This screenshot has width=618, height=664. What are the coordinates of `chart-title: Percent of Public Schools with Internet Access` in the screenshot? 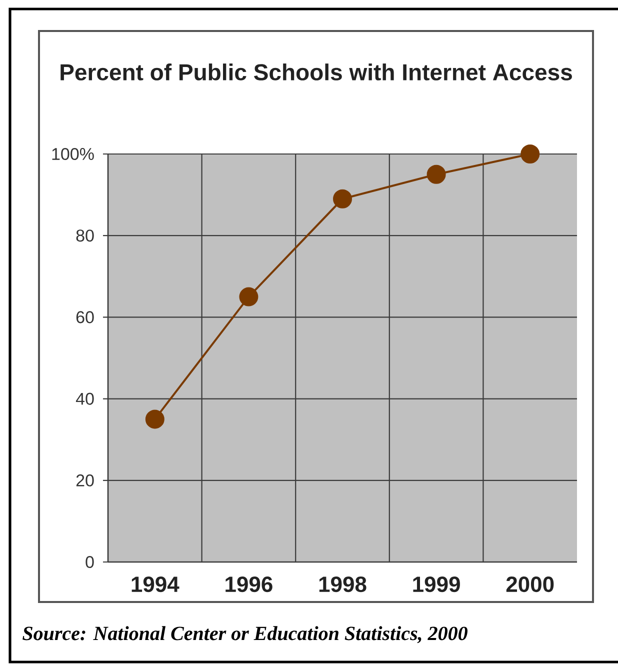 It's located at (316, 72).